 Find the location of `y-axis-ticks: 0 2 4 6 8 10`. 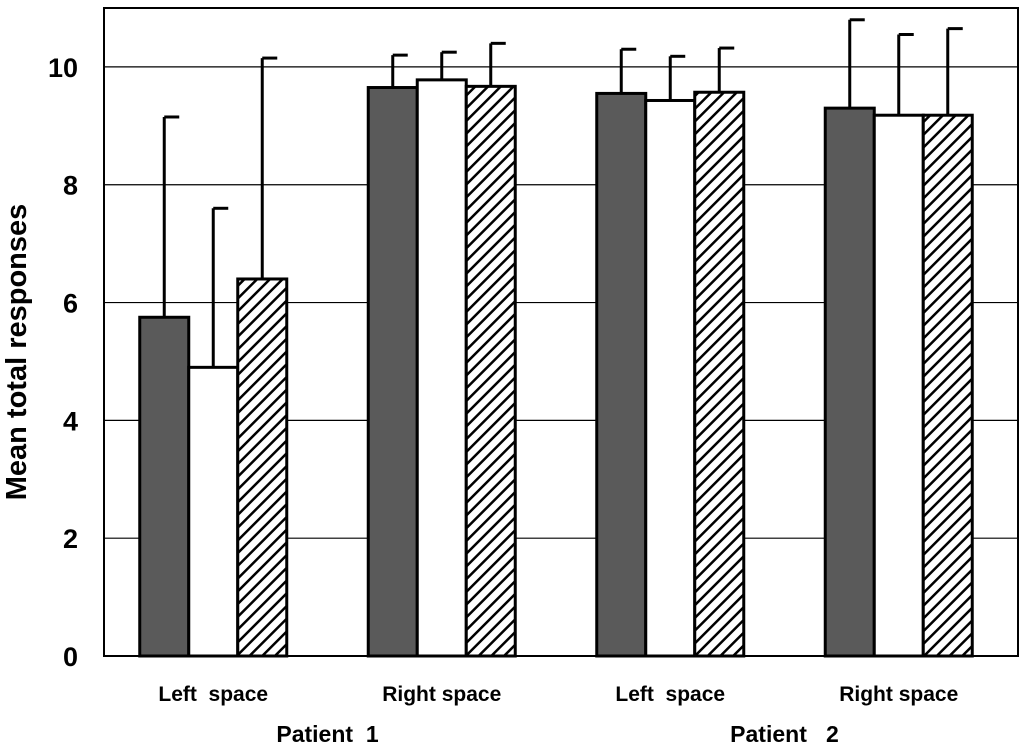

y-axis-ticks: 0 2 4 6 8 10 is located at coordinates (63, 362).